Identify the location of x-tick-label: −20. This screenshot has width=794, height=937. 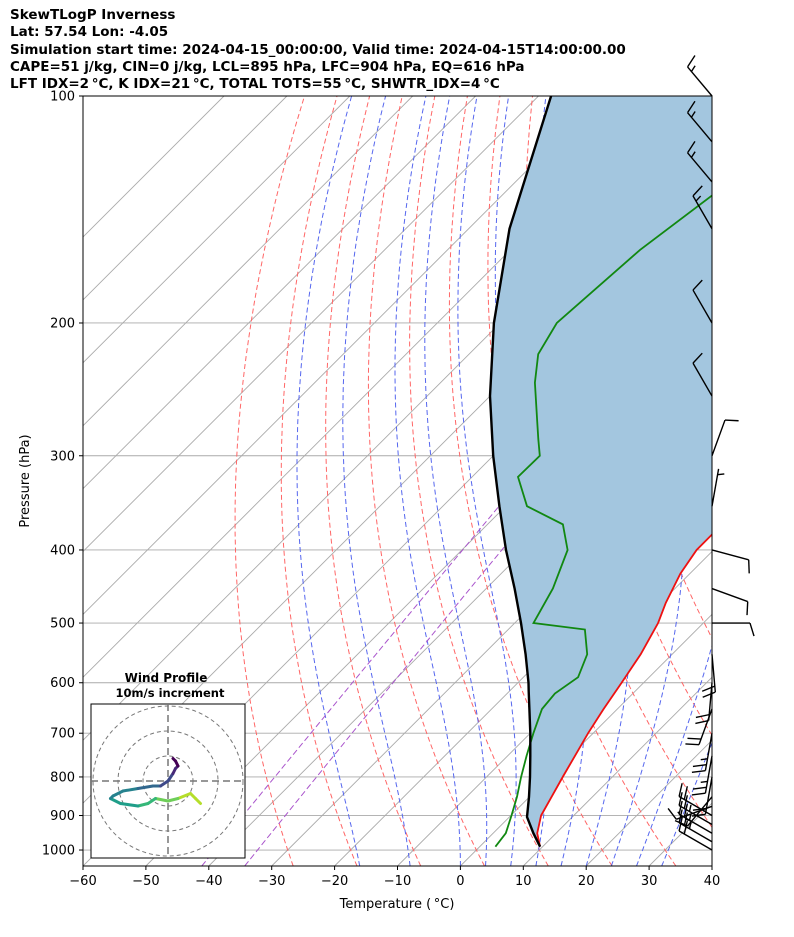
(334, 881).